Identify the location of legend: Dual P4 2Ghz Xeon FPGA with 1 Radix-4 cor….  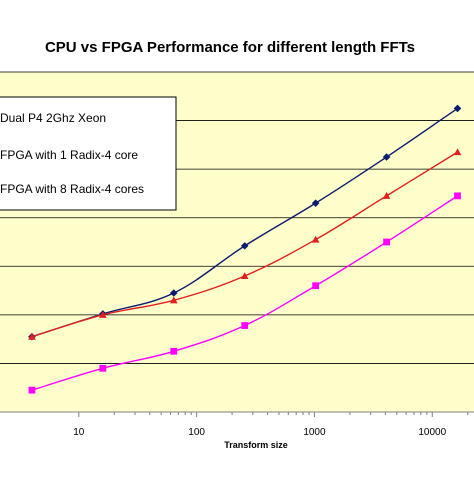
(88, 153).